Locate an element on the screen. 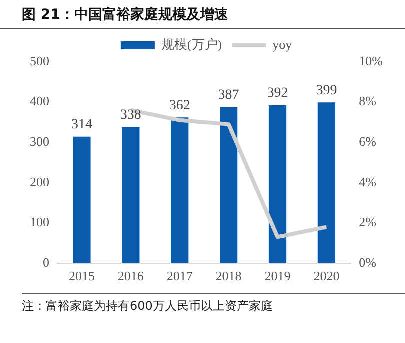  x-tick-label: 2018 is located at coordinates (229, 276).